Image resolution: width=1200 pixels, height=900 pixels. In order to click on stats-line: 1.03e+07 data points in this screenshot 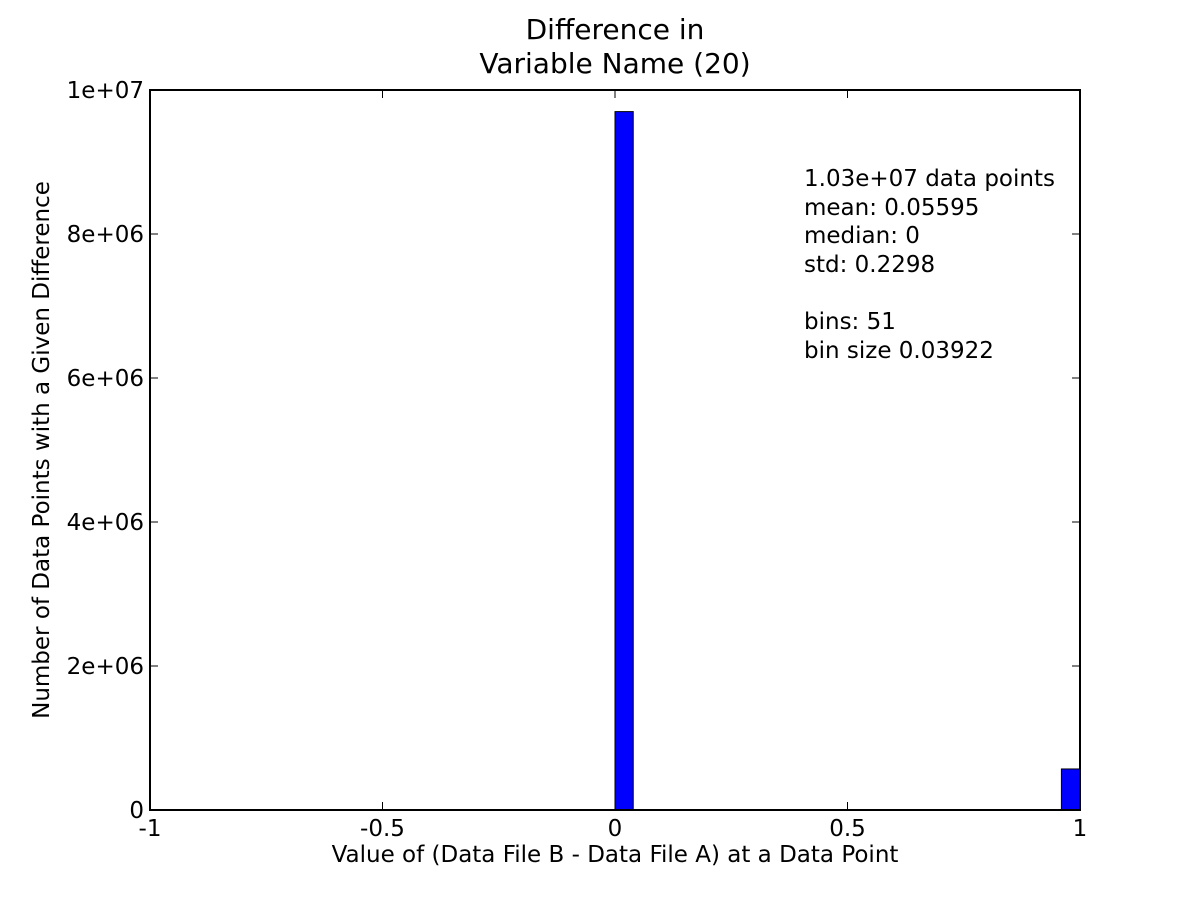, I will do `click(929, 179)`.